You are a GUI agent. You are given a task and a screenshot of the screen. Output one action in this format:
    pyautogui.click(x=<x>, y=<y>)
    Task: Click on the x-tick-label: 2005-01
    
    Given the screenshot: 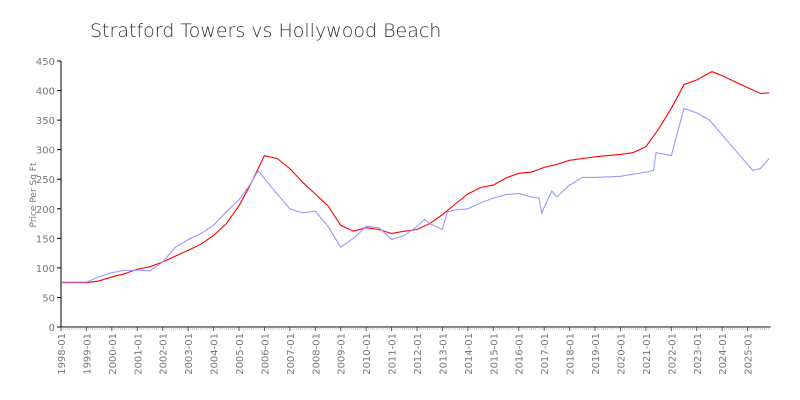 What is the action you would take?
    pyautogui.click(x=240, y=354)
    